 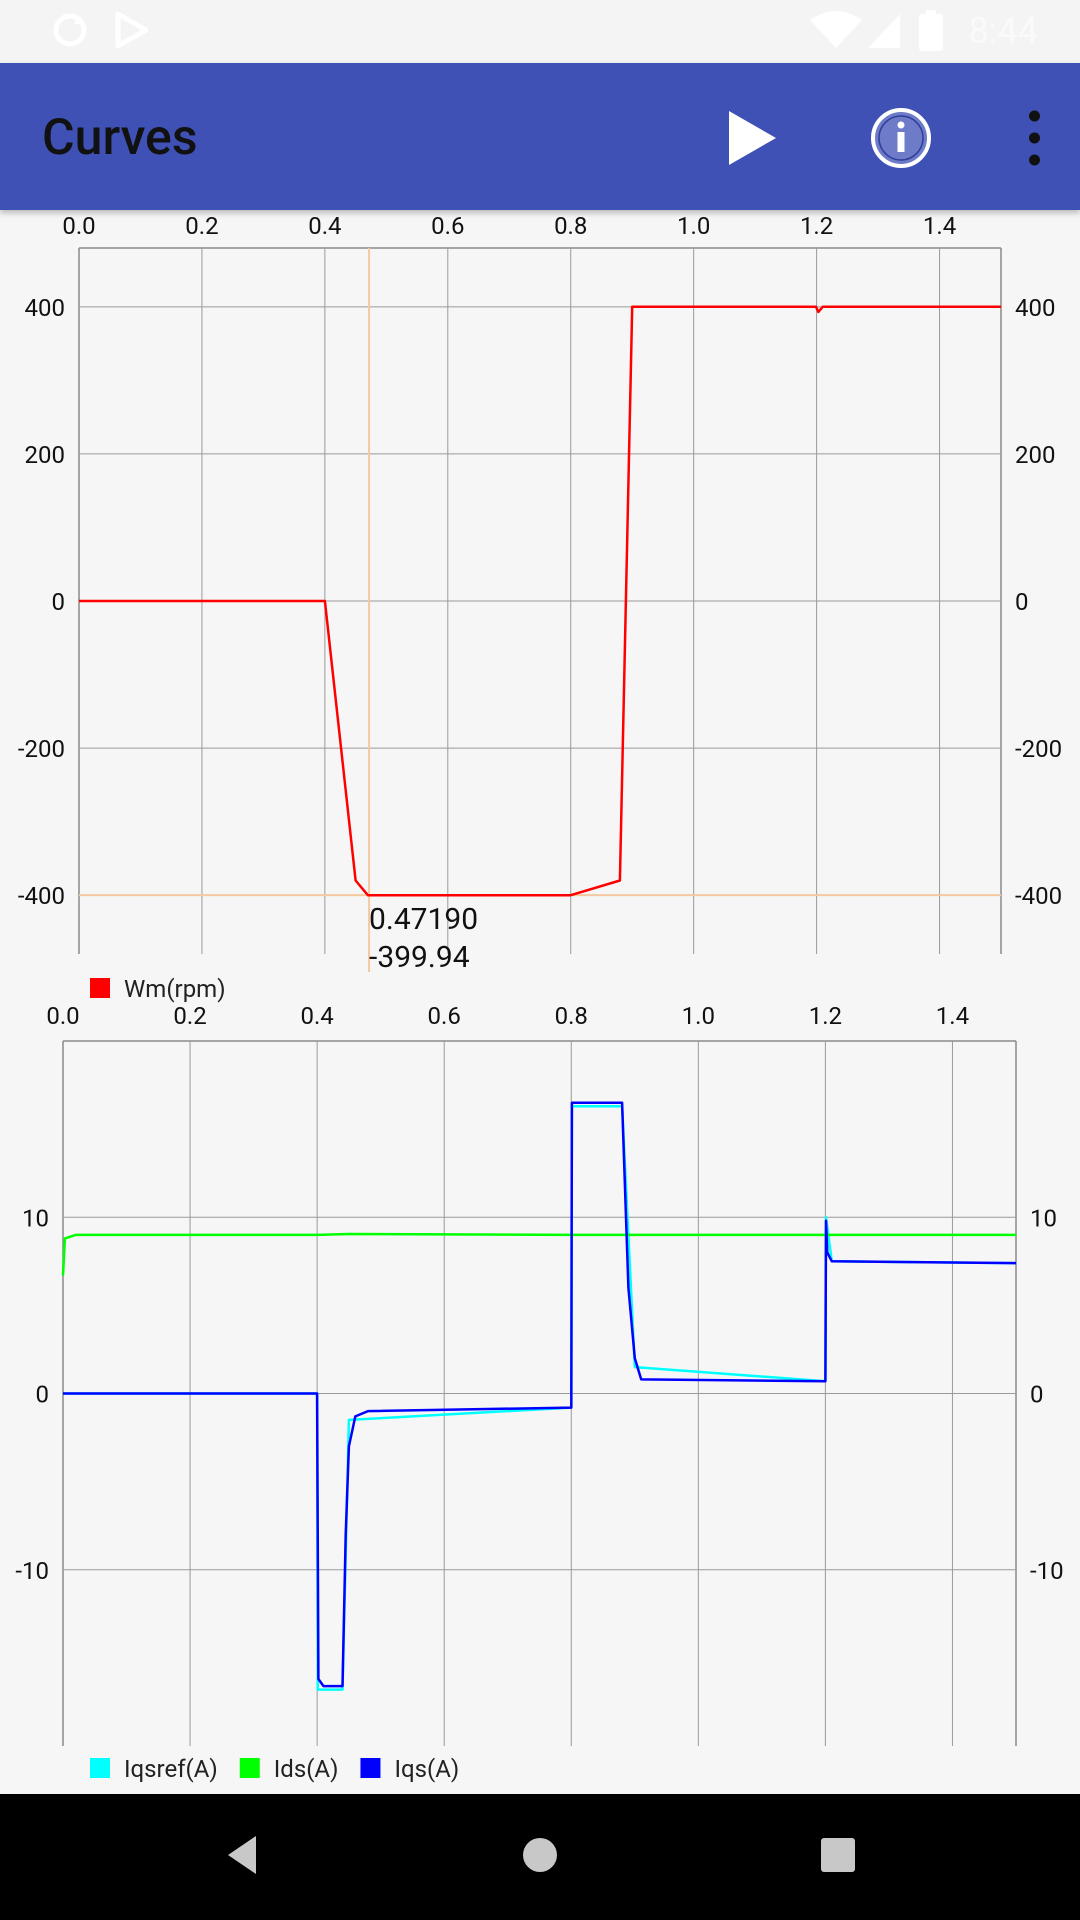 What do you see at coordinates (838, 1855) in the screenshot?
I see `recents-icon` at bounding box center [838, 1855].